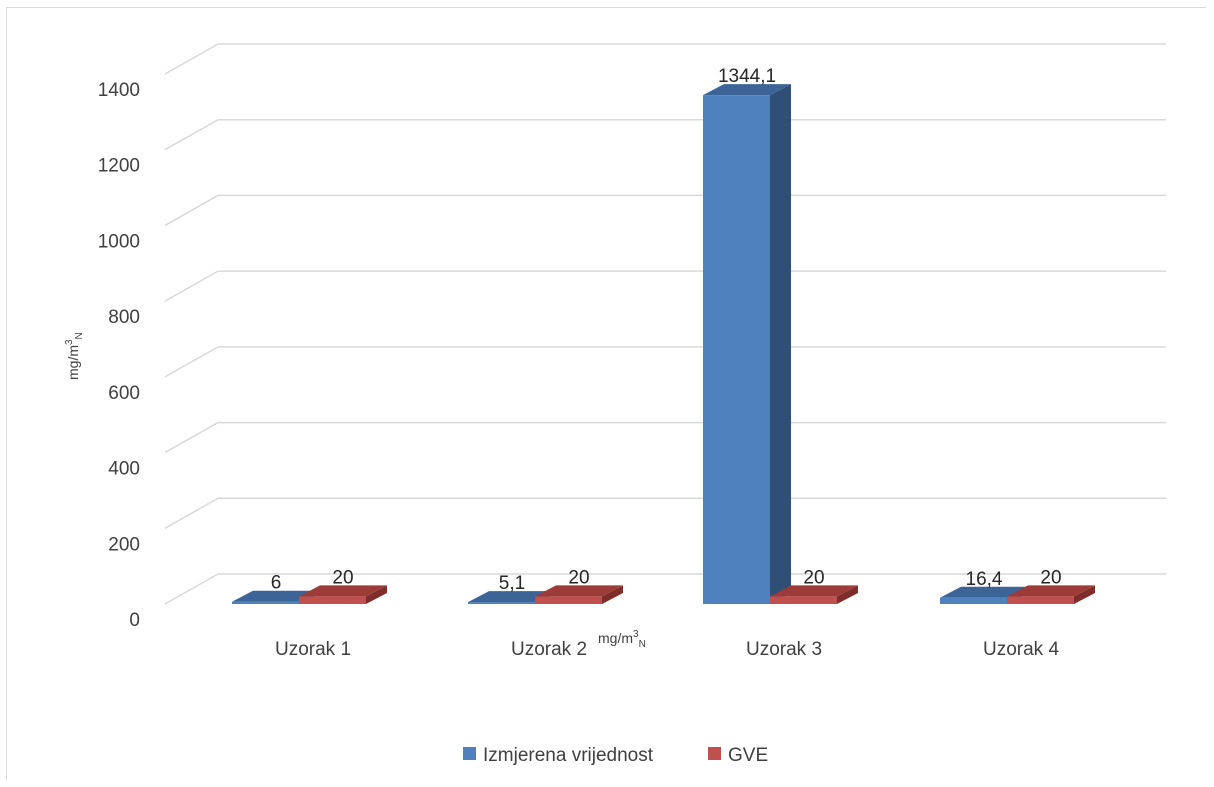 This screenshot has height=787, width=1214. Describe the element at coordinates (119, 90) in the screenshot. I see `y-tick-label: 1400` at that location.